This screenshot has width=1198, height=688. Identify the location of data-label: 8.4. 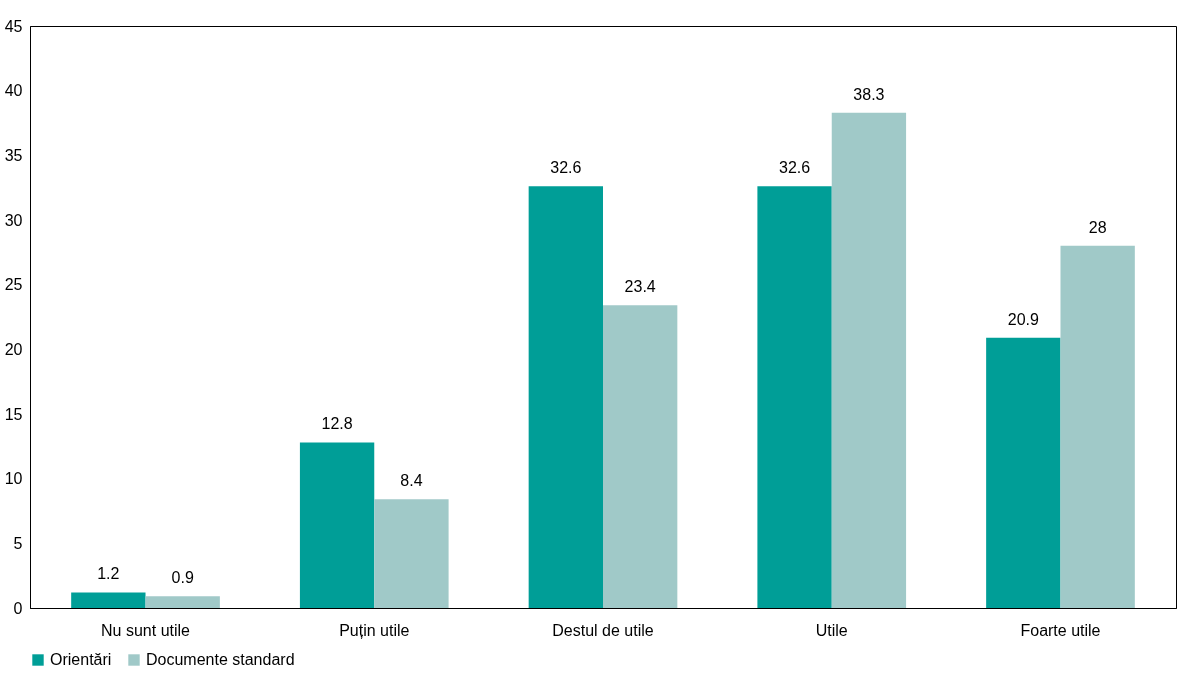
(411, 481).